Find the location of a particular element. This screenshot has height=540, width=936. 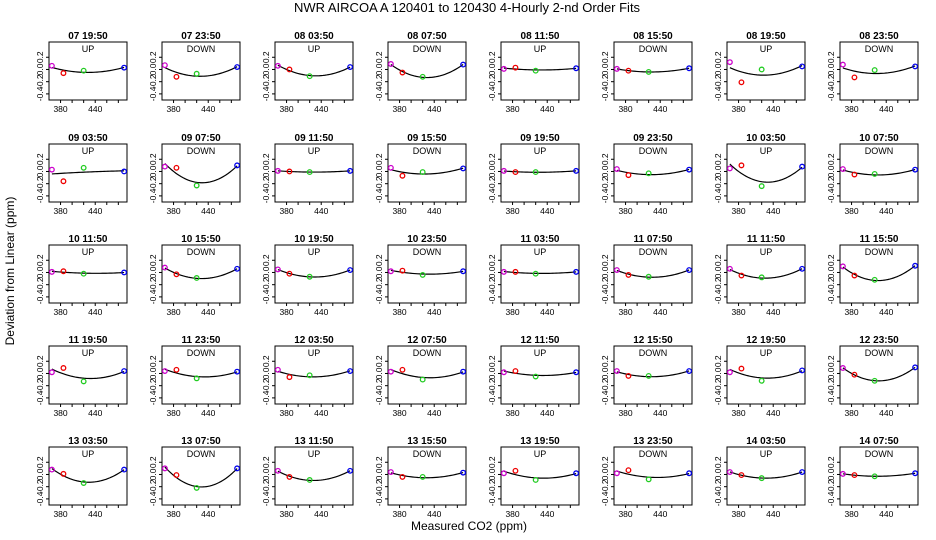

panel: 10 19:50 UP 0.20.0-0.2-0.4 380 440 is located at coordinates (307, 275).